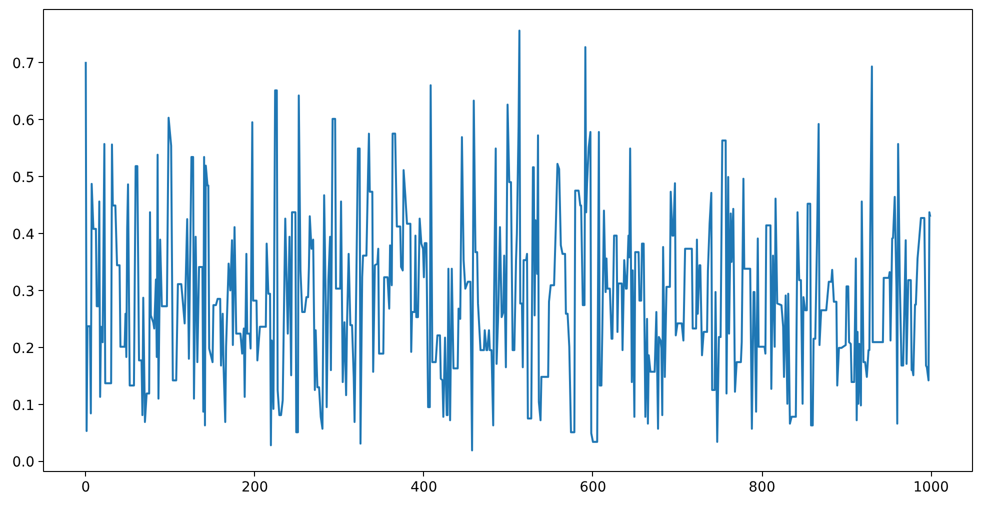  Describe the element at coordinates (23, 406) in the screenshot. I see `y-tick-label: 0.1` at that location.